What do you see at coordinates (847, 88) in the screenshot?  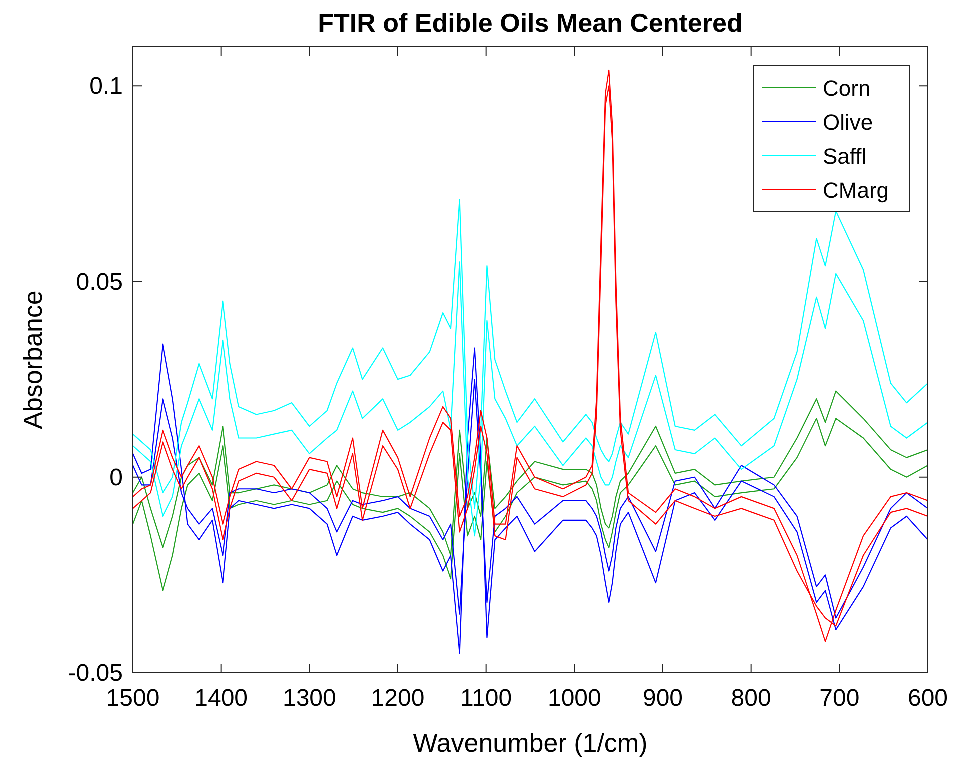 I see `legend-label: Corn` at bounding box center [847, 88].